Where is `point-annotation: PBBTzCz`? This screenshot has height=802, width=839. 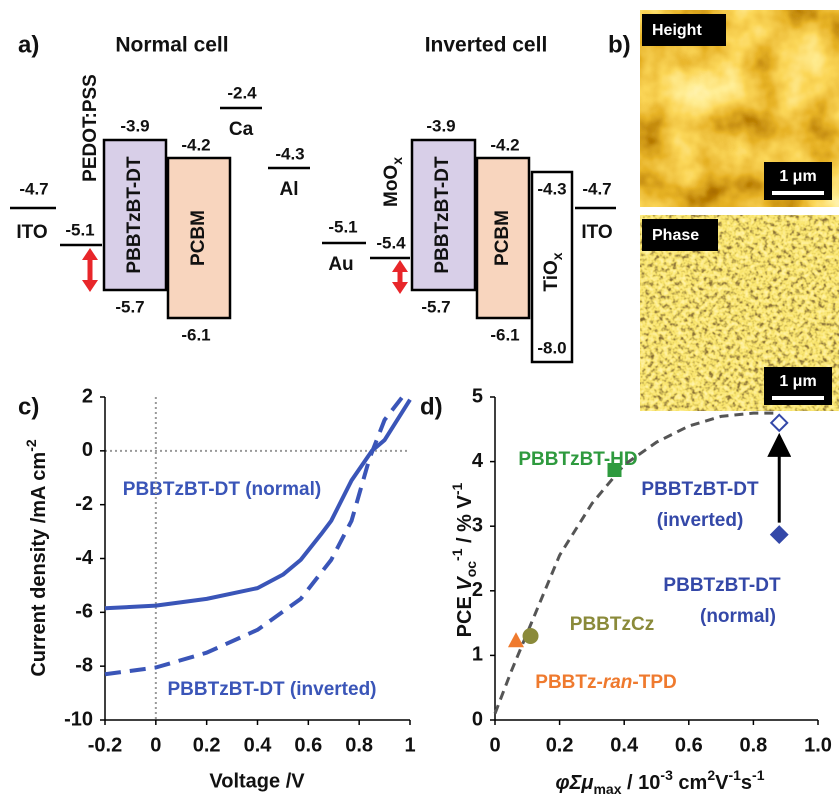
point-annotation: PBBTzCz is located at coordinates (612, 624).